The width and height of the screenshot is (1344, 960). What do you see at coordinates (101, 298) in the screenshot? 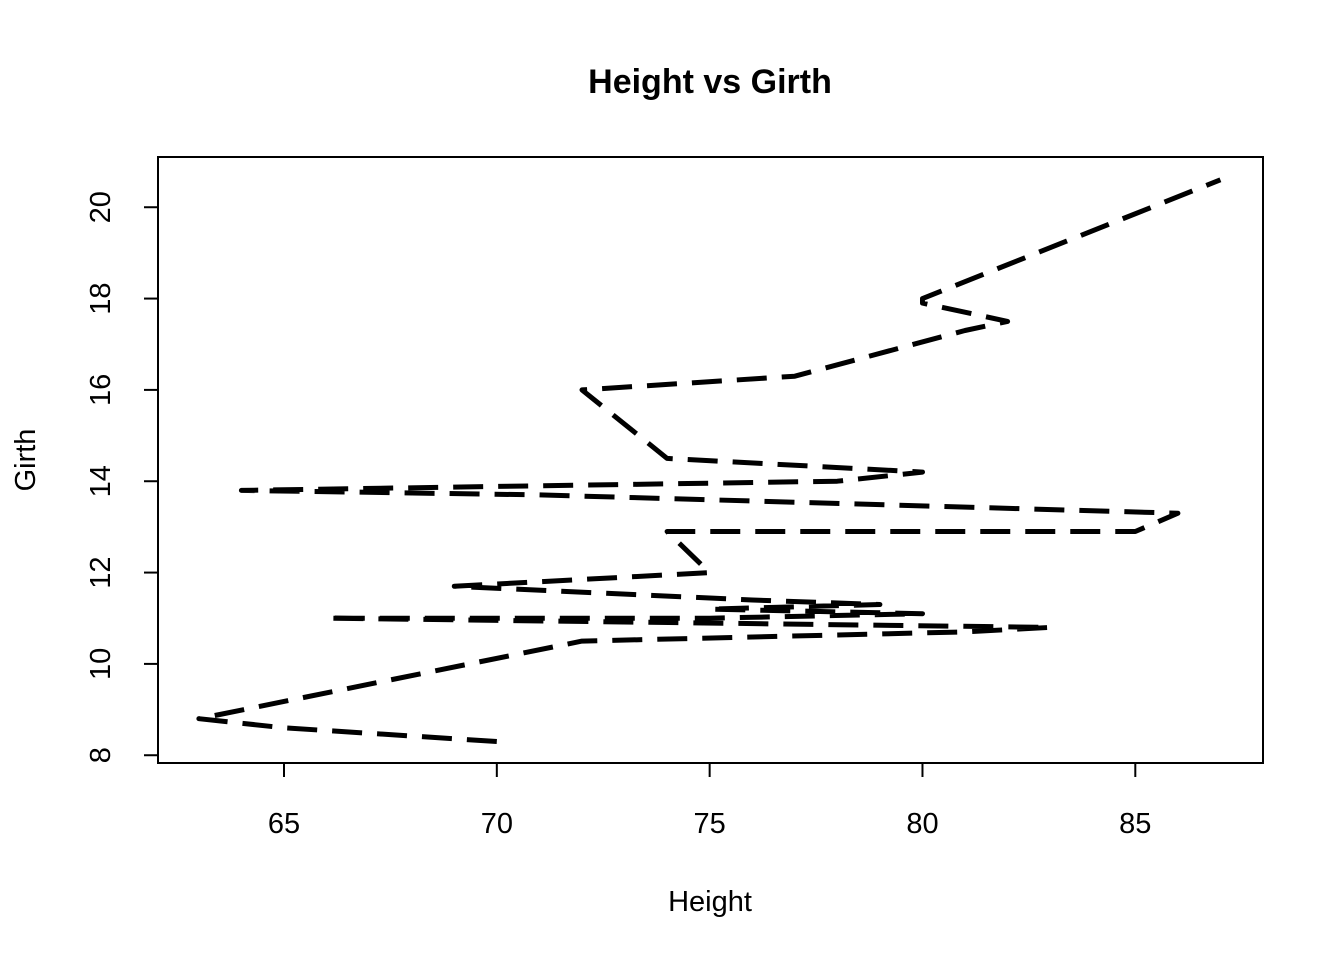
I see `y-tick-label: 18` at bounding box center [101, 298].